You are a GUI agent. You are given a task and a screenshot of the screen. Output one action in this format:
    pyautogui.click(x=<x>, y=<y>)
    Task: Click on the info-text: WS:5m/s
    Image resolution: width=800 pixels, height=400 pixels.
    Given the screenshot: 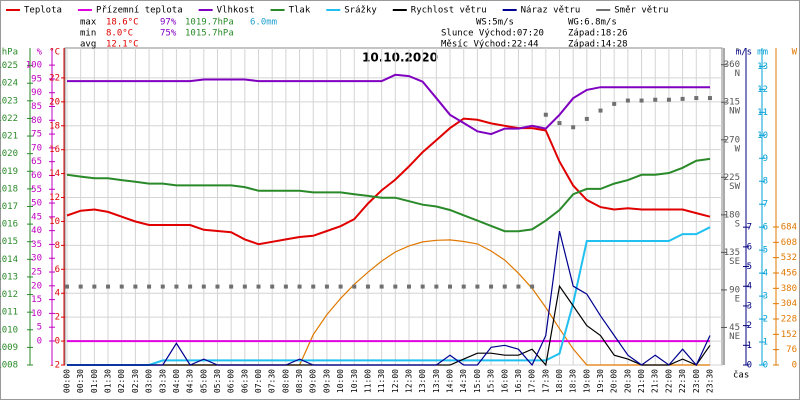 What is the action you would take?
    pyautogui.click(x=495, y=23)
    